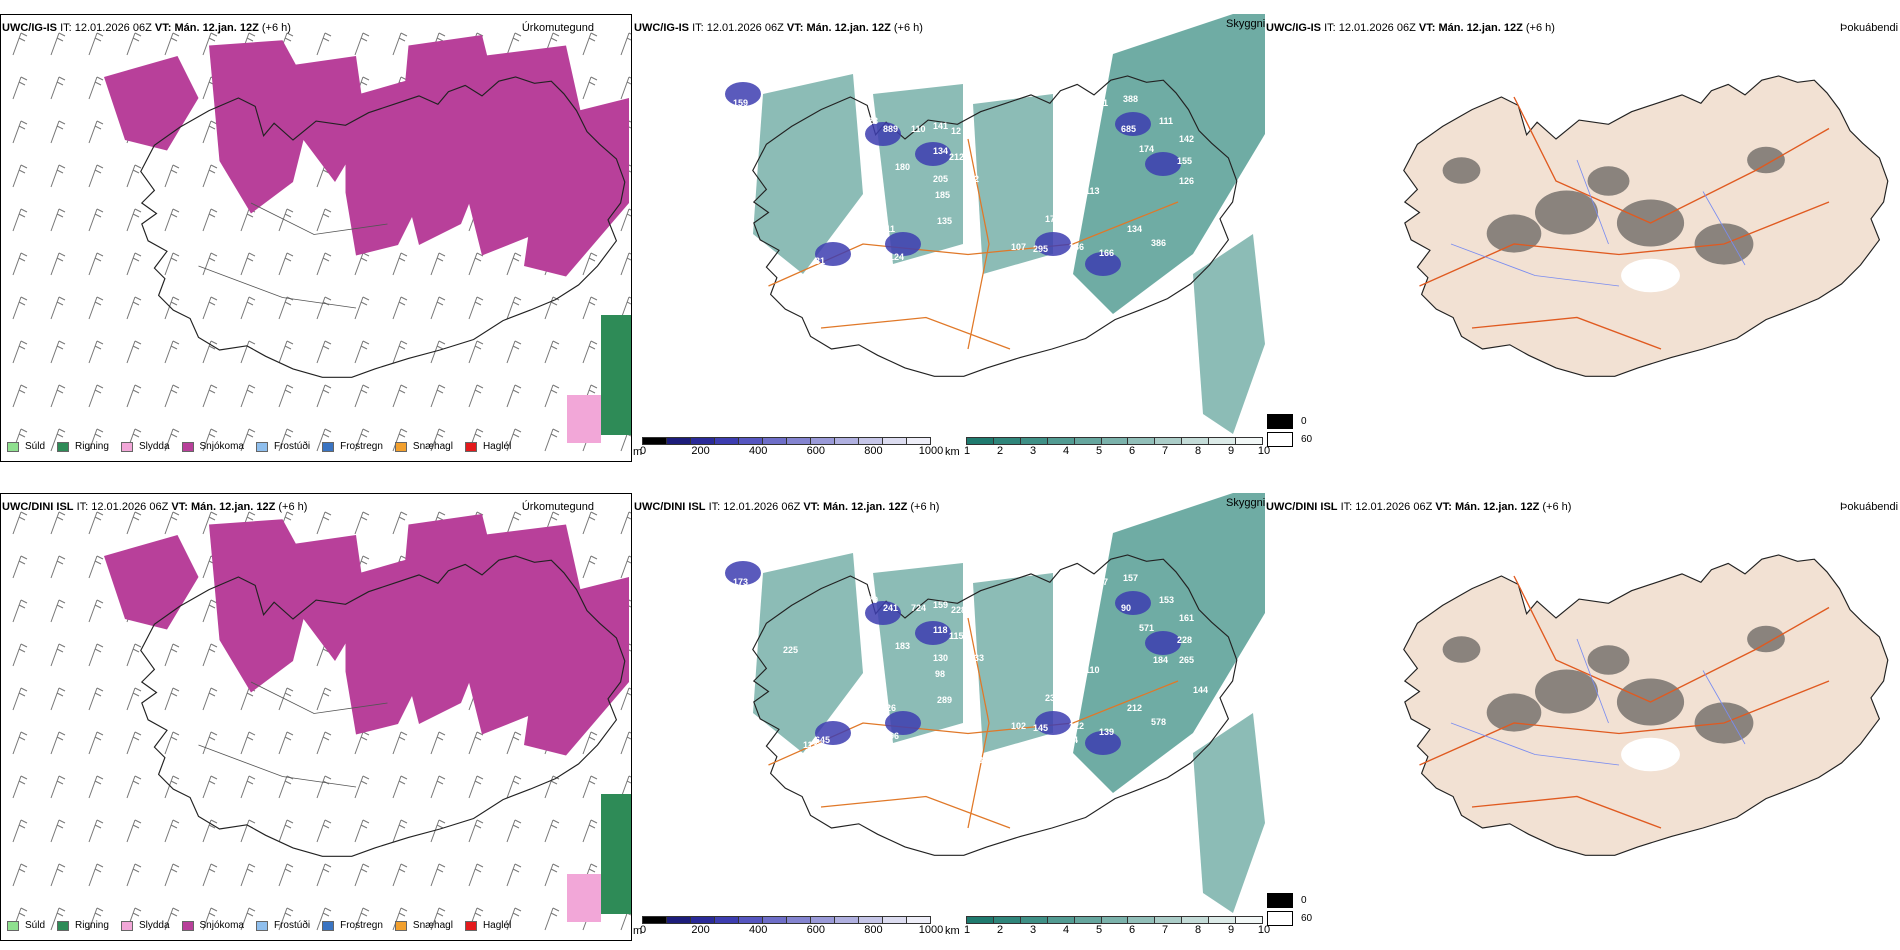 The width and height of the screenshot is (1900, 950). Describe the element at coordinates (83, 925) in the screenshot. I see `legend-item: Rigning` at that location.